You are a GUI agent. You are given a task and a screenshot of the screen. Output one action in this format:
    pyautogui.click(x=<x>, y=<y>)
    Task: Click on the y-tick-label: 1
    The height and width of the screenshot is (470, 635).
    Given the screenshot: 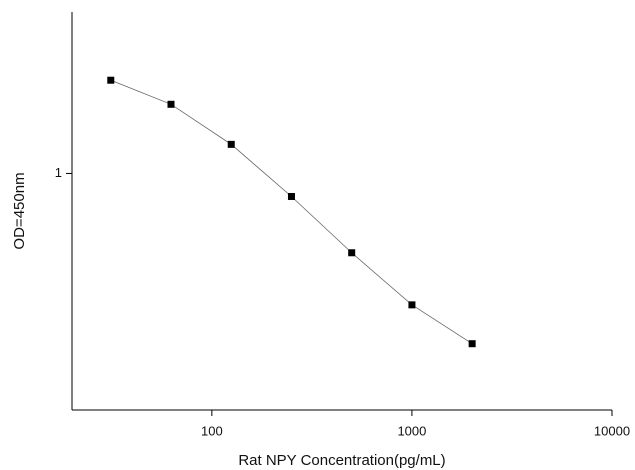 What is the action you would take?
    pyautogui.click(x=58, y=172)
    